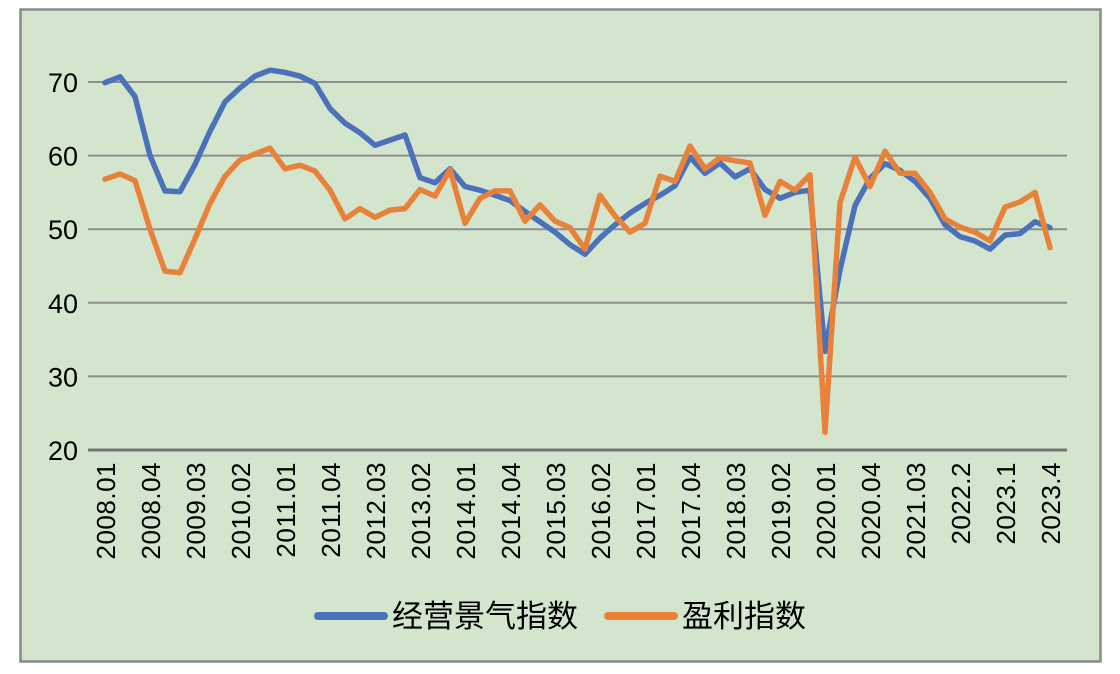 This screenshot has width=1120, height=674. What do you see at coordinates (1051, 503) in the screenshot?
I see `x-axis-tick-label: 2023.4` at bounding box center [1051, 503].